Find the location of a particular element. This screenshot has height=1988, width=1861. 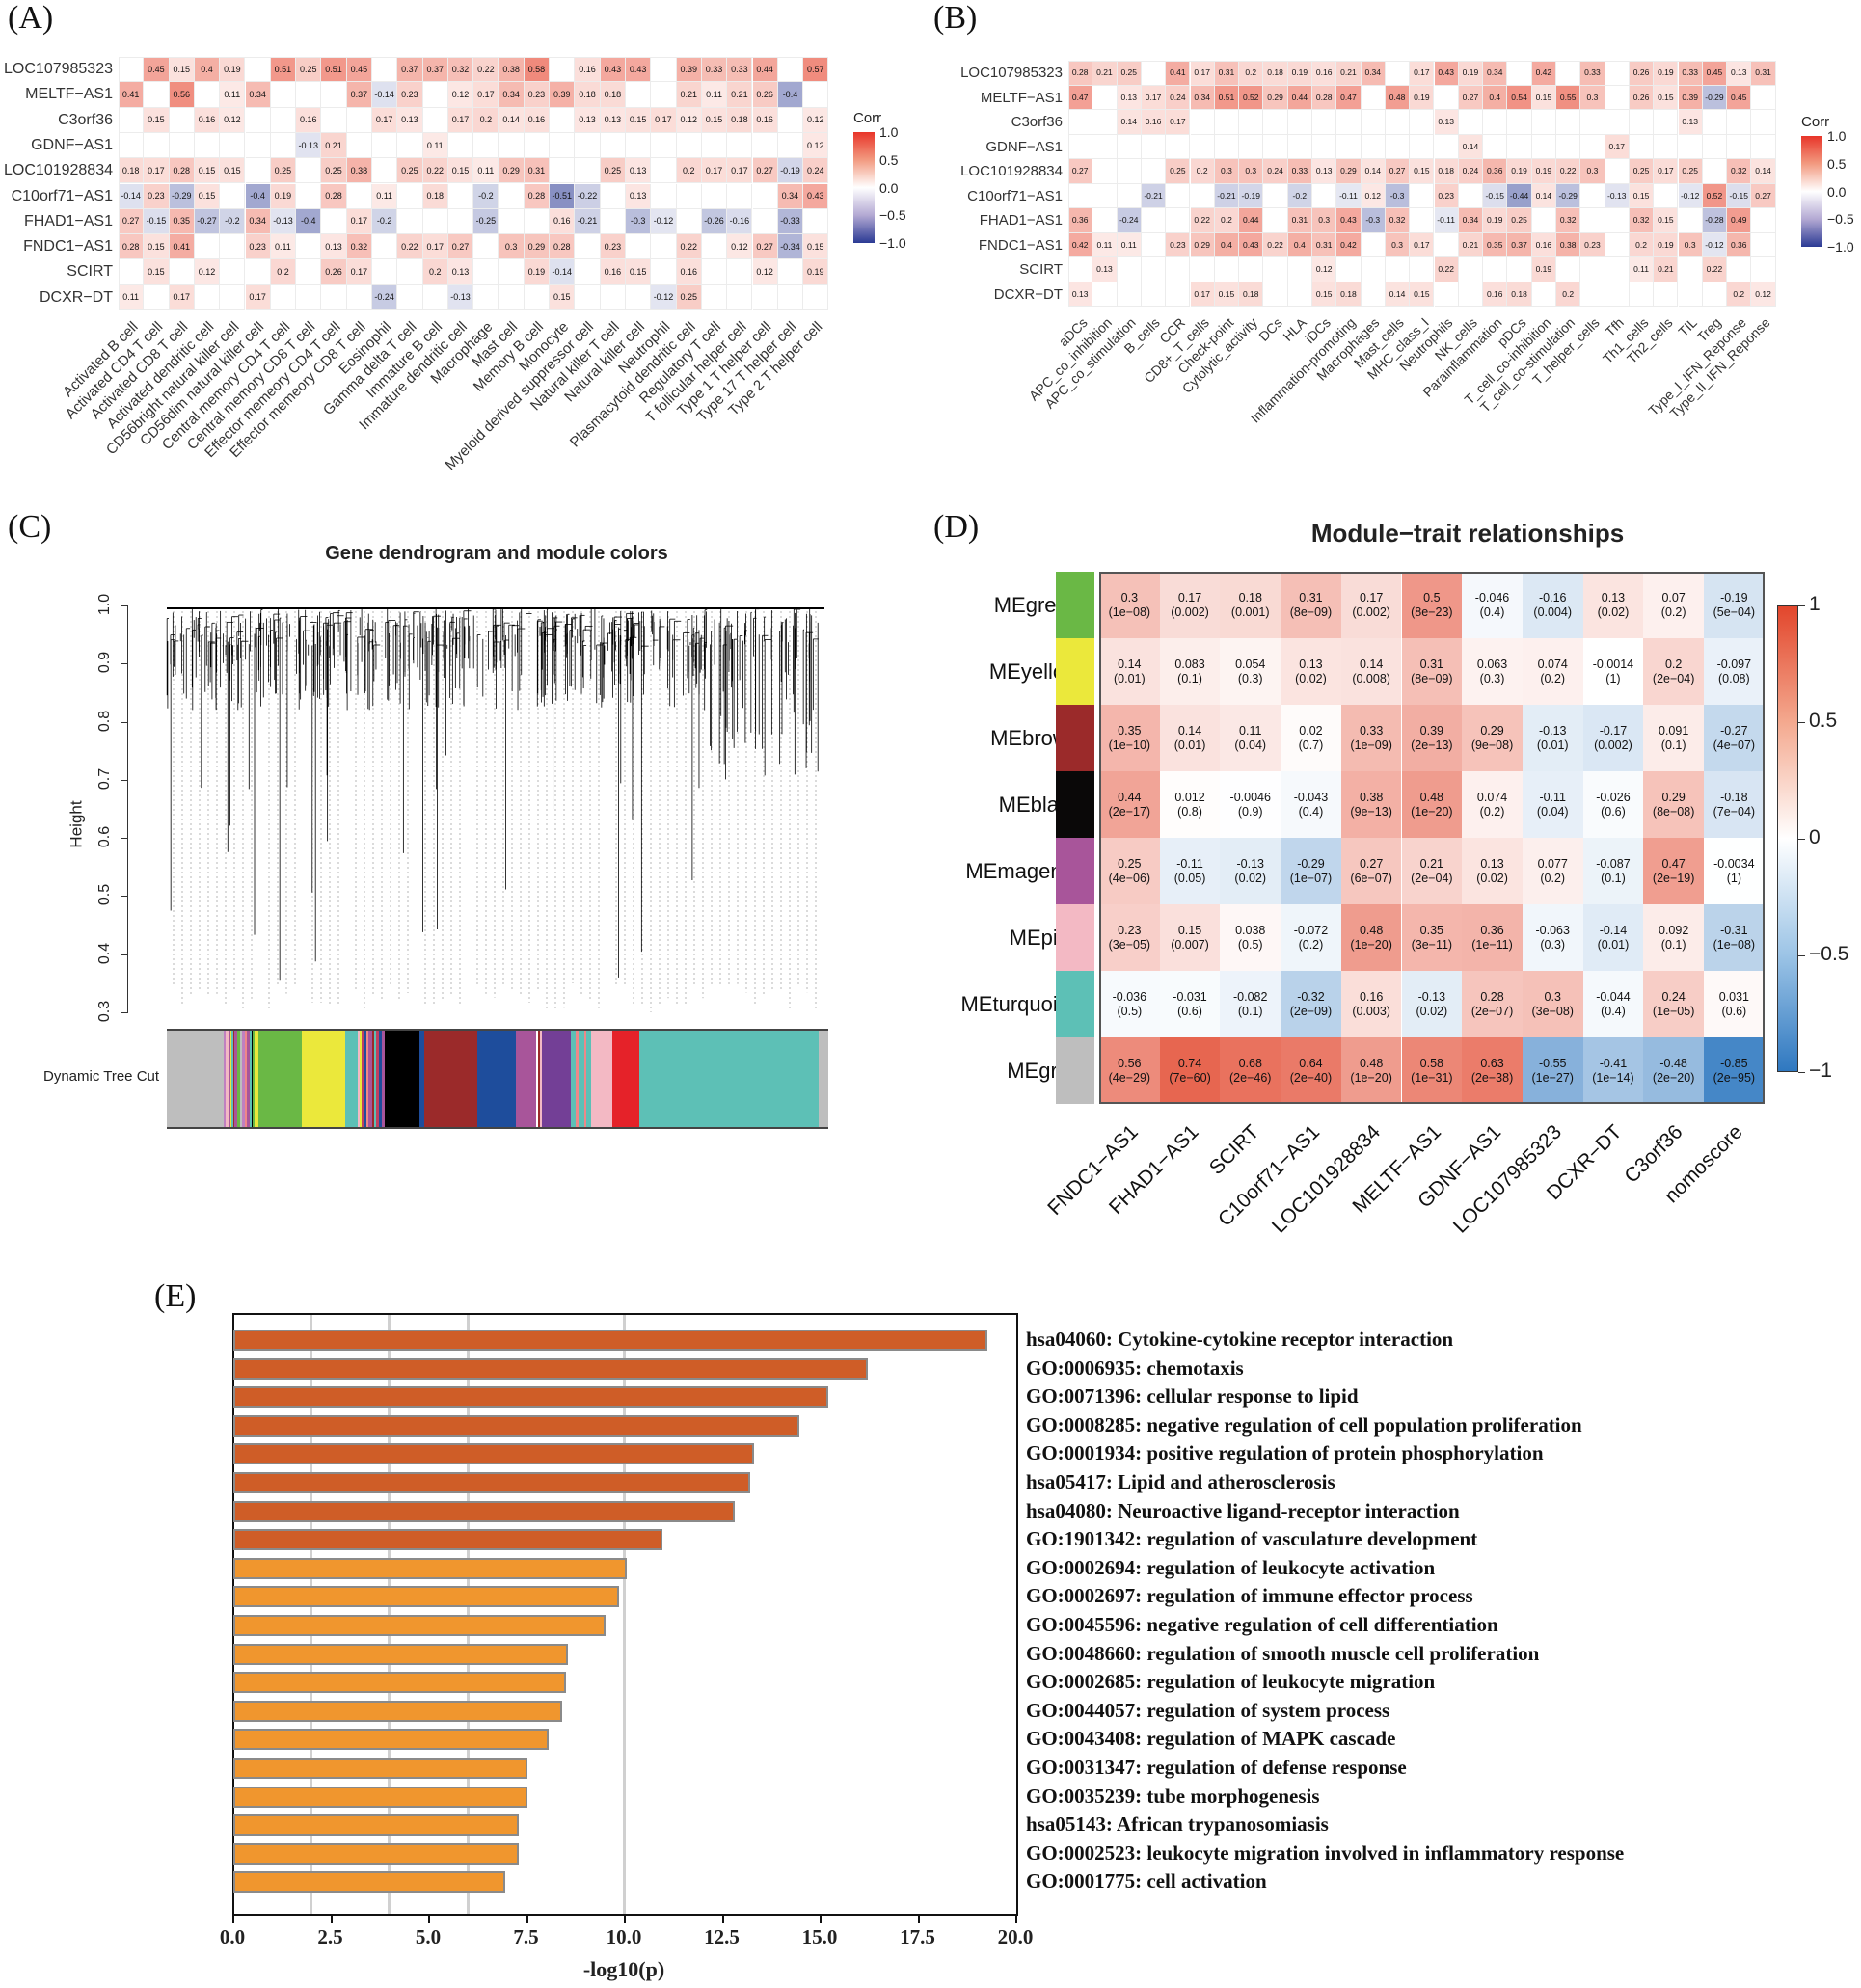

p-value: (1e−10) is located at coordinates (1129, 745).